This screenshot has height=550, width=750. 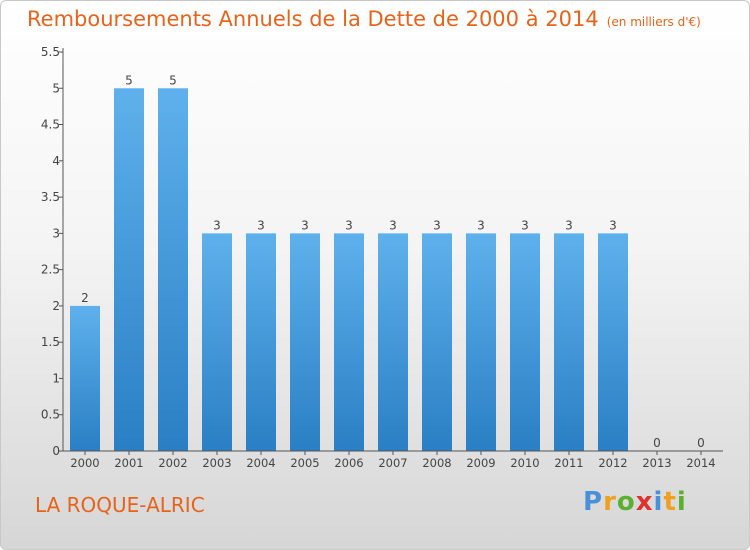 What do you see at coordinates (120, 505) in the screenshot?
I see `commune-name: LA ROQUE-ALRIC` at bounding box center [120, 505].